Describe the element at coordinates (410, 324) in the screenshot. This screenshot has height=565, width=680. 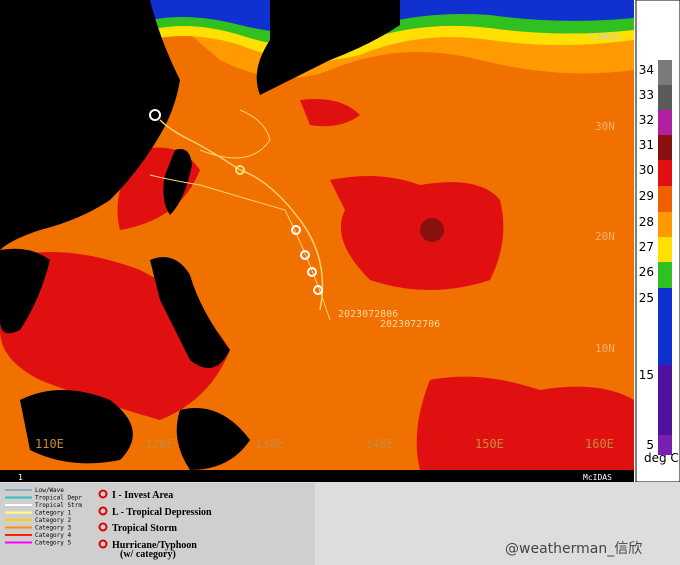
I see `date-label: 2023072706` at that location.